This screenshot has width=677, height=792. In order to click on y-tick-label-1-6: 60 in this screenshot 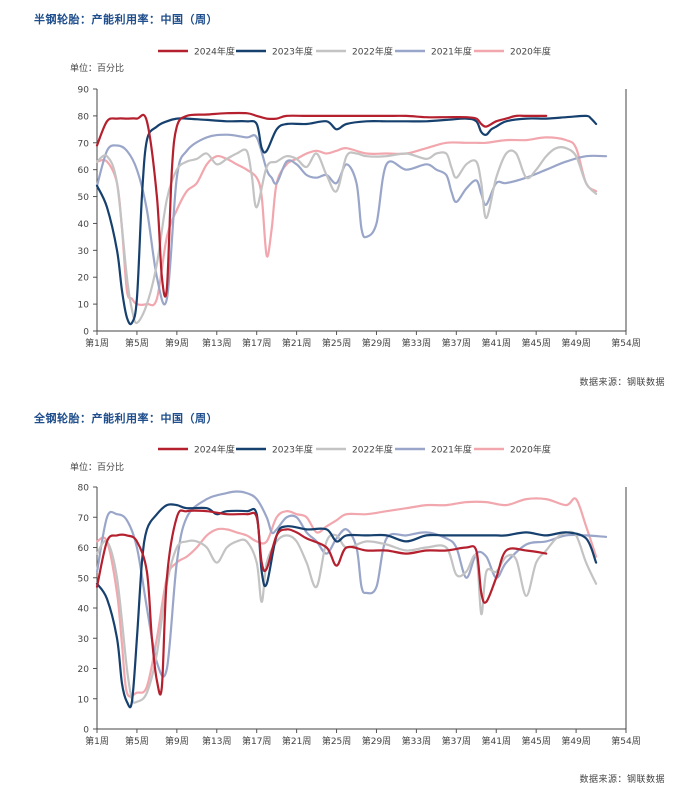, I will do `click(84, 171)`.